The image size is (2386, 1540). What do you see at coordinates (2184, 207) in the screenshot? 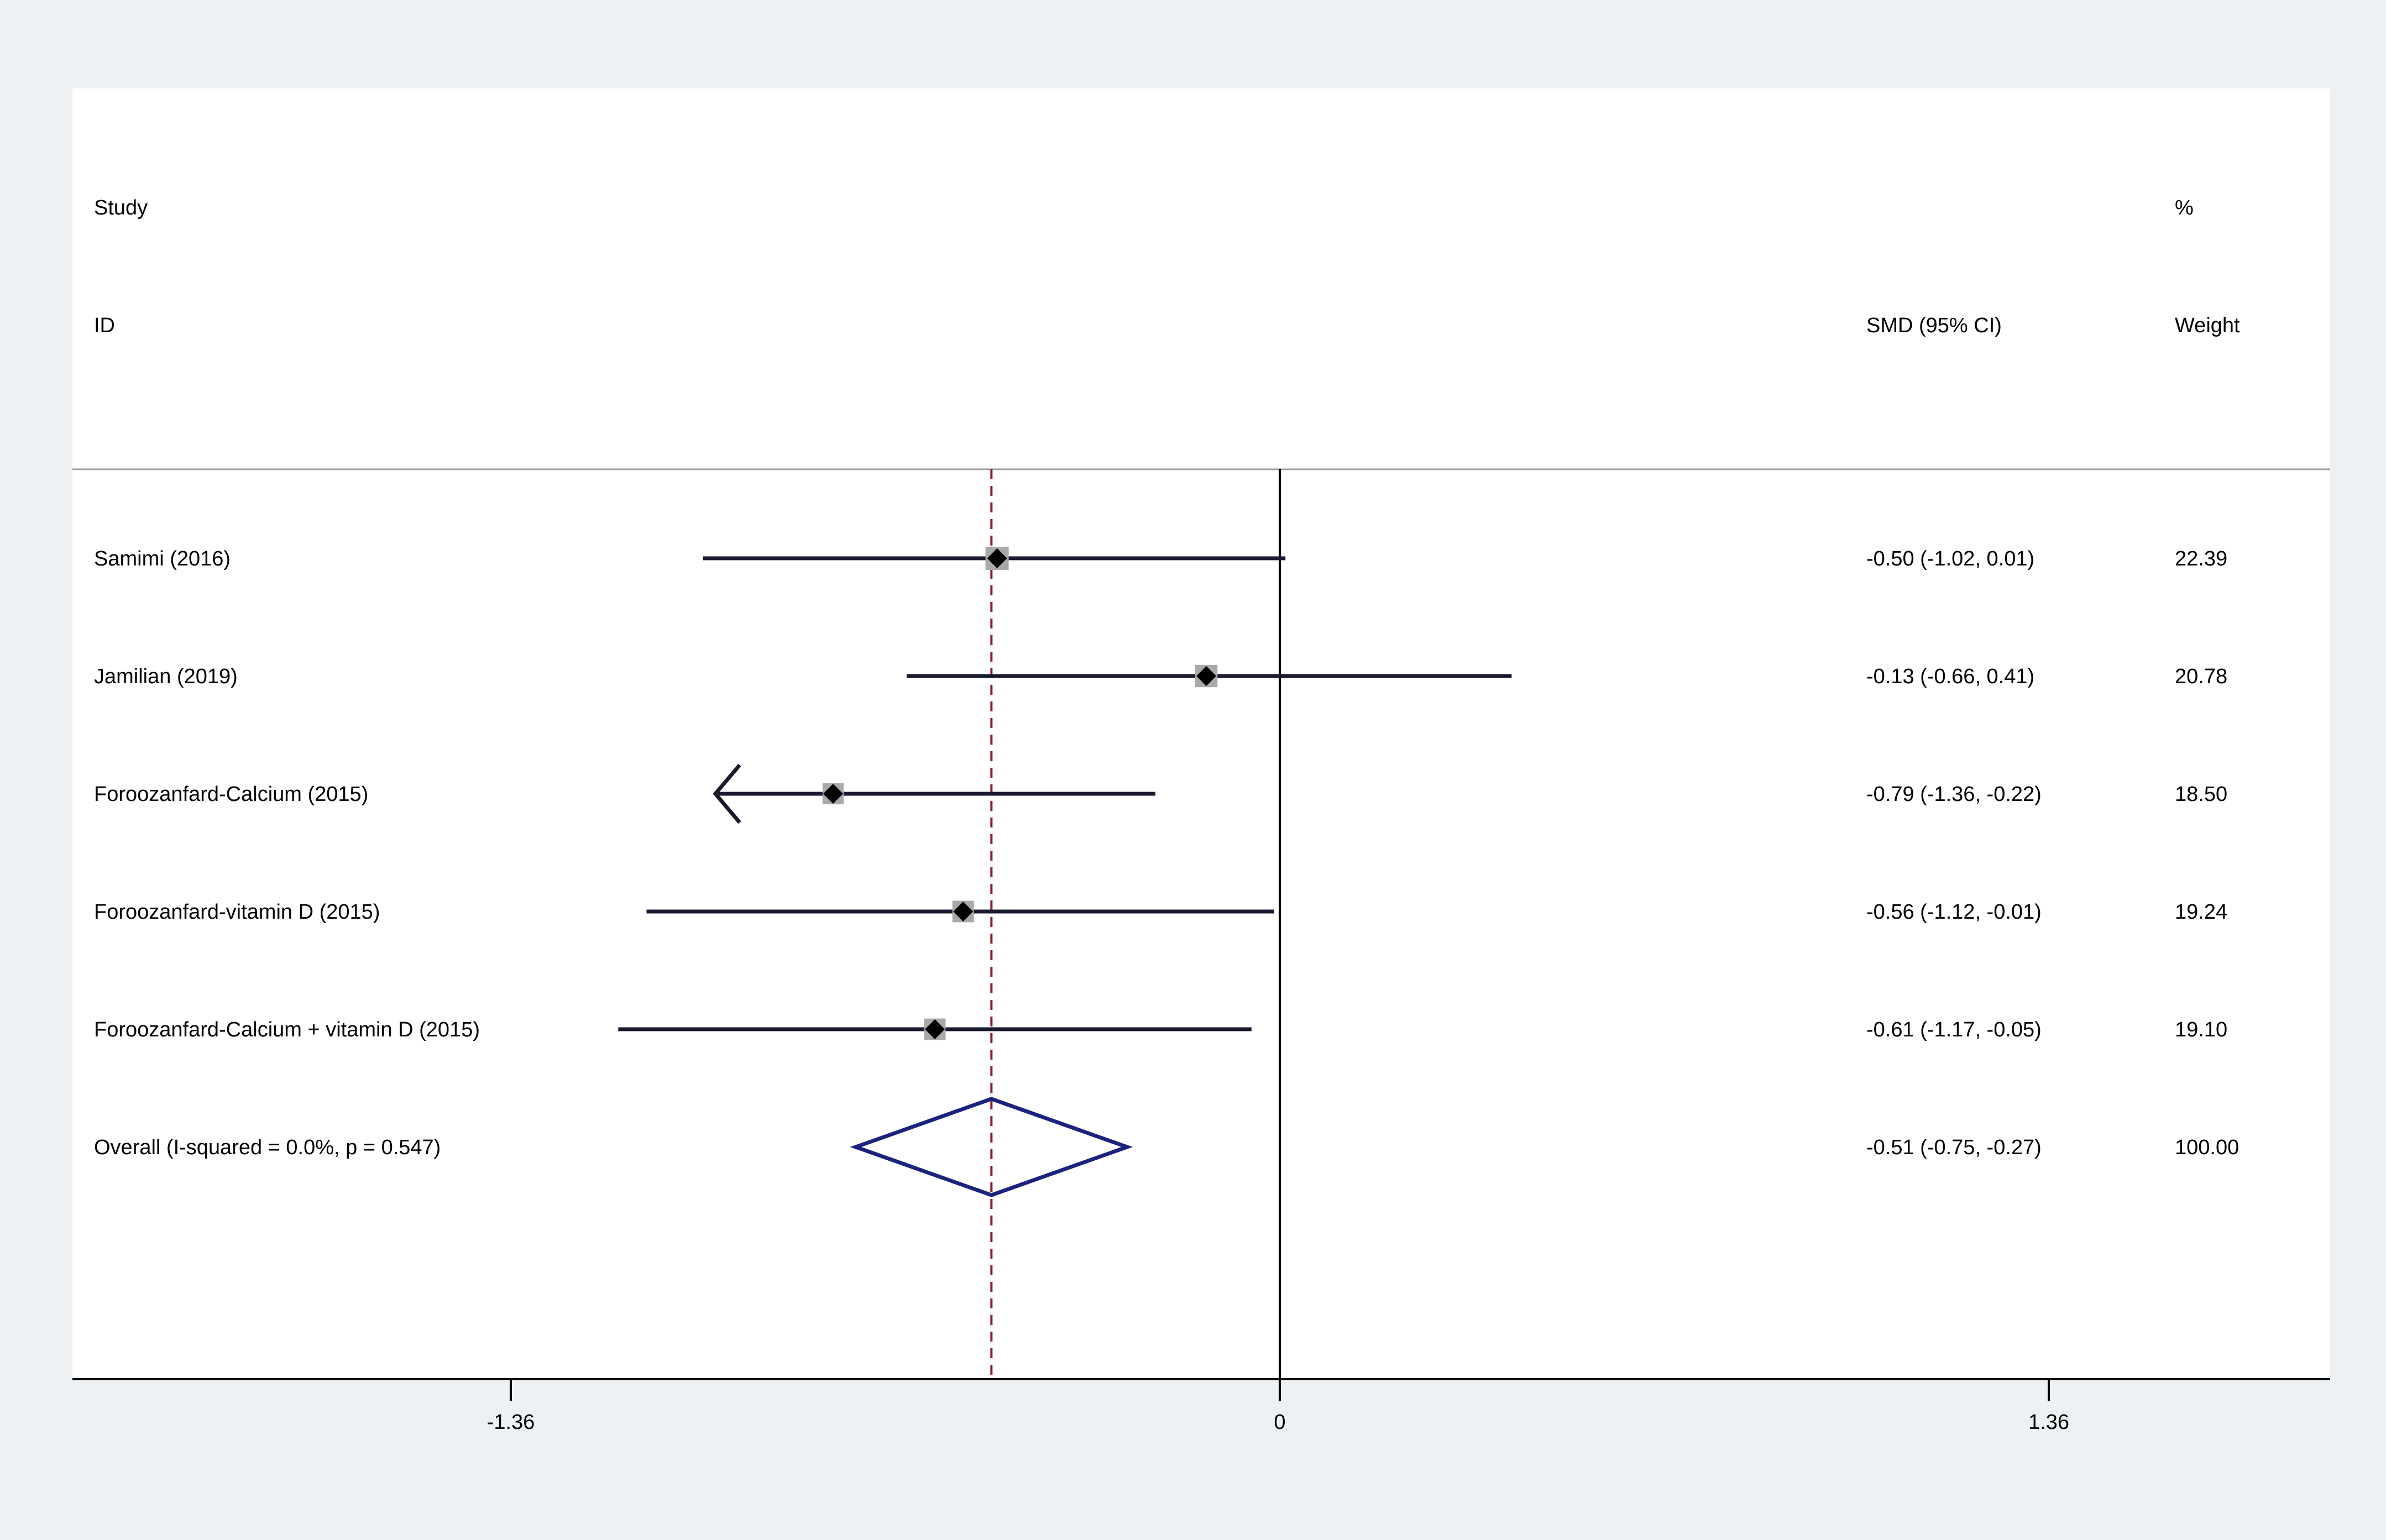
I see `weight-header-percent: %` at bounding box center [2184, 207].